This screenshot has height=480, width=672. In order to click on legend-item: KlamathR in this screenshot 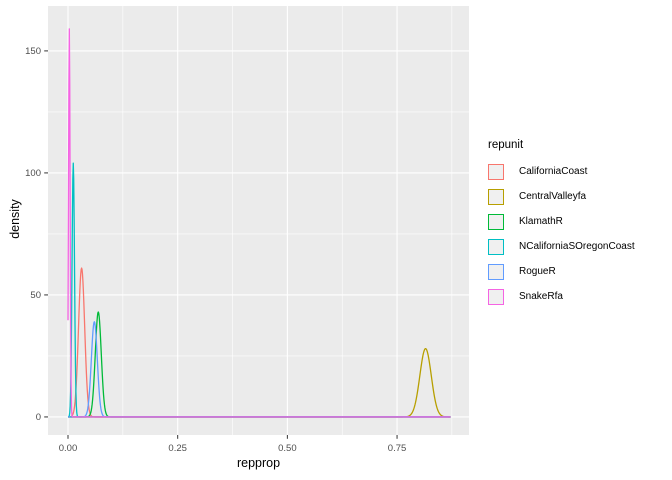, I will do `click(561, 221)`.